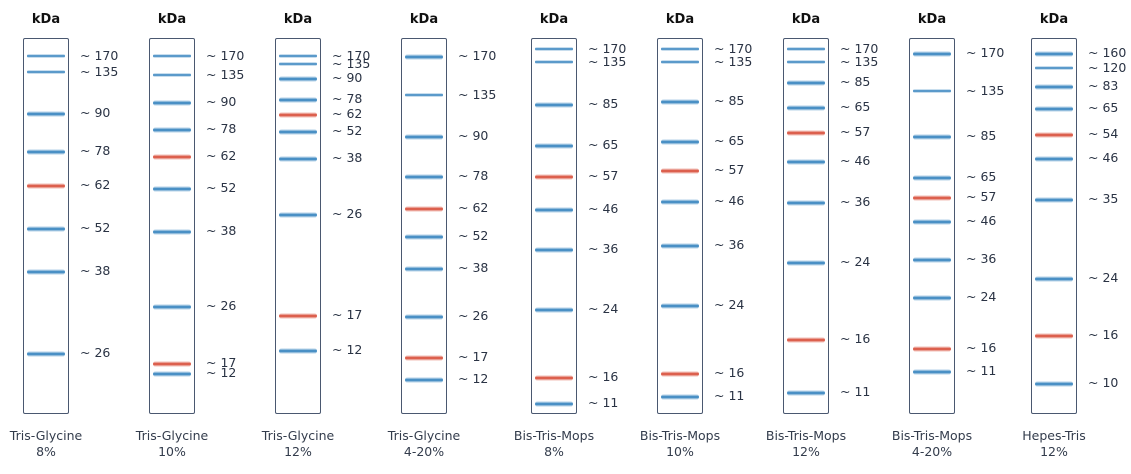 Image resolution: width=1131 pixels, height=474 pixels. I want to click on lane-caption: Bis-Tris-Mops 10%, so click(680, 444).